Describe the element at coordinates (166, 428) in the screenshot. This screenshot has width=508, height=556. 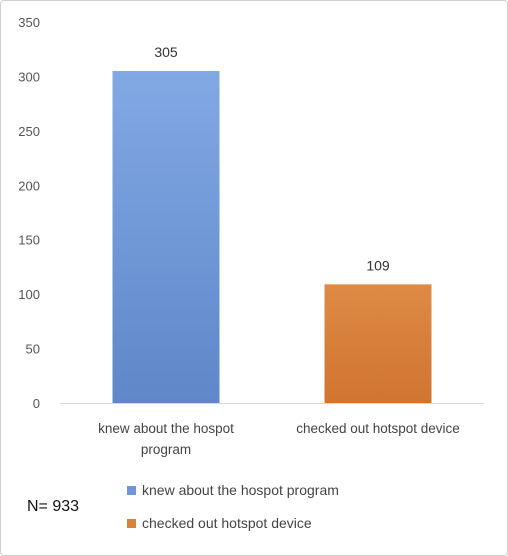
I see `category-label-1-line-1: knew about the hospot` at that location.